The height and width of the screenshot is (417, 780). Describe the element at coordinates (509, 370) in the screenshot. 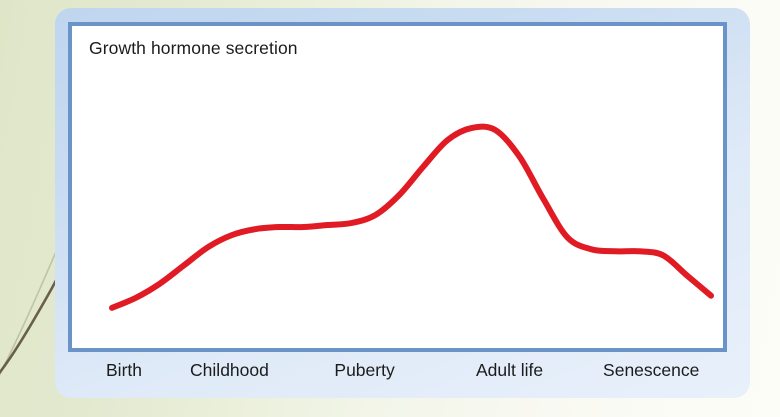

I see `stage-label-adult-life: Adult life` at that location.